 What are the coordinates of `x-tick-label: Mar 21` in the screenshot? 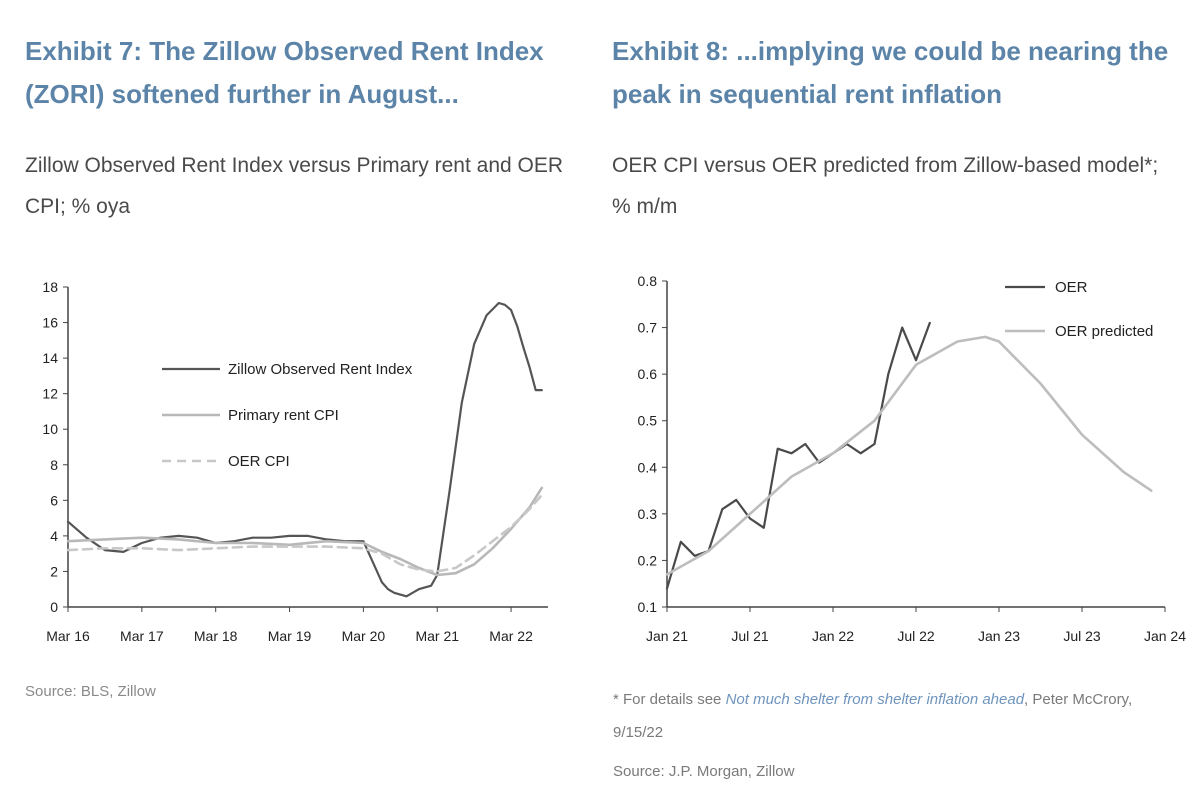 It's located at (437, 636).